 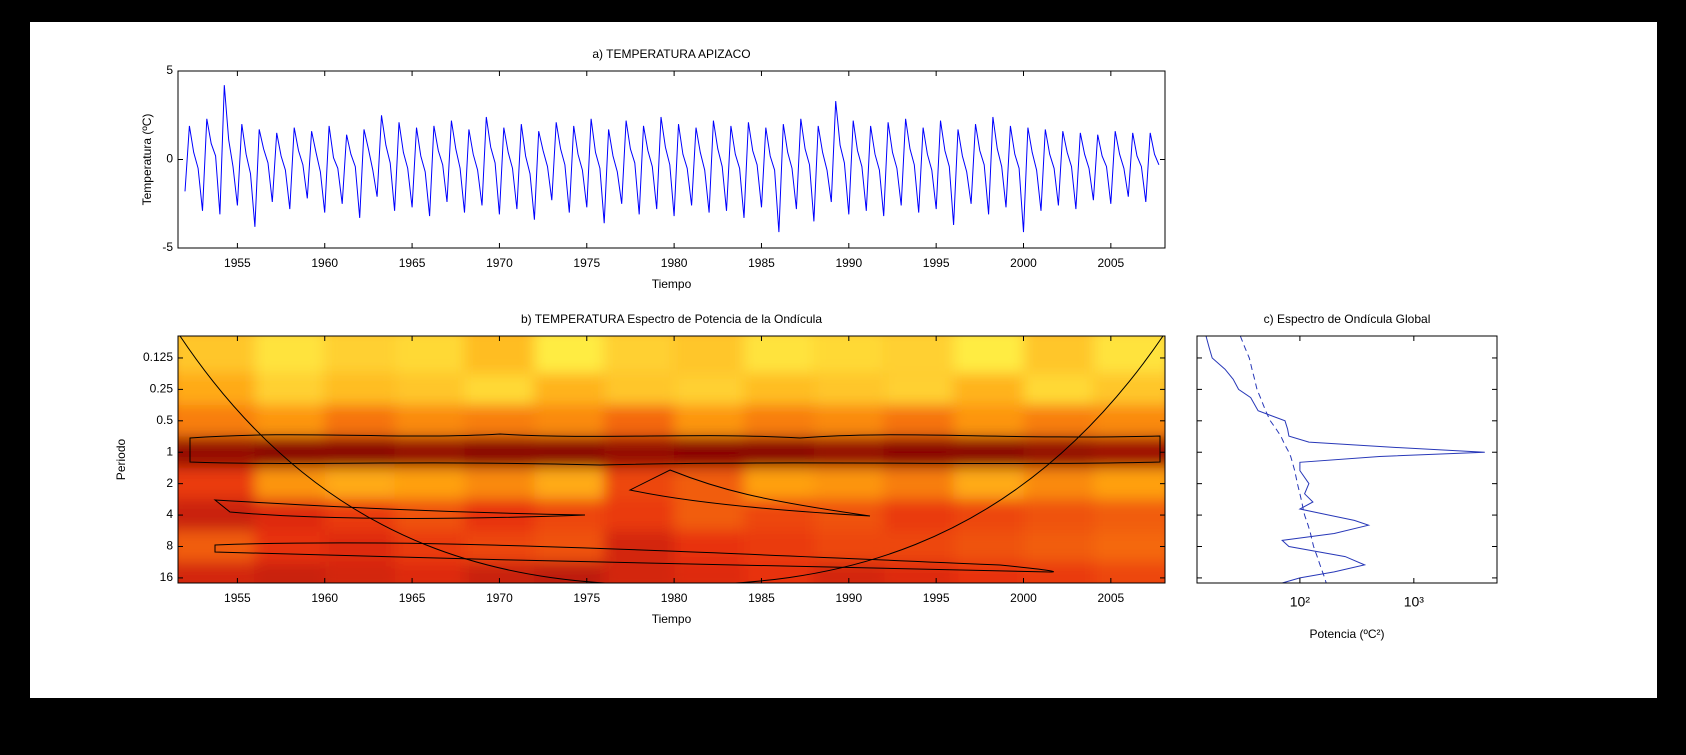 I want to click on x-tick-label: 1965, so click(x=412, y=598).